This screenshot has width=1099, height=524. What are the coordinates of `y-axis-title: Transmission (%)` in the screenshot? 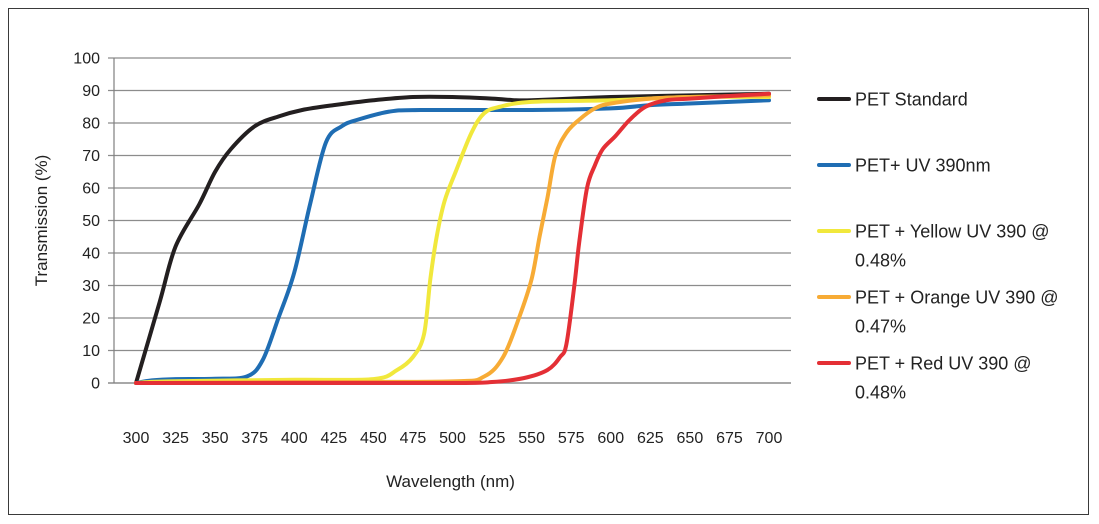 It's located at (41, 221).